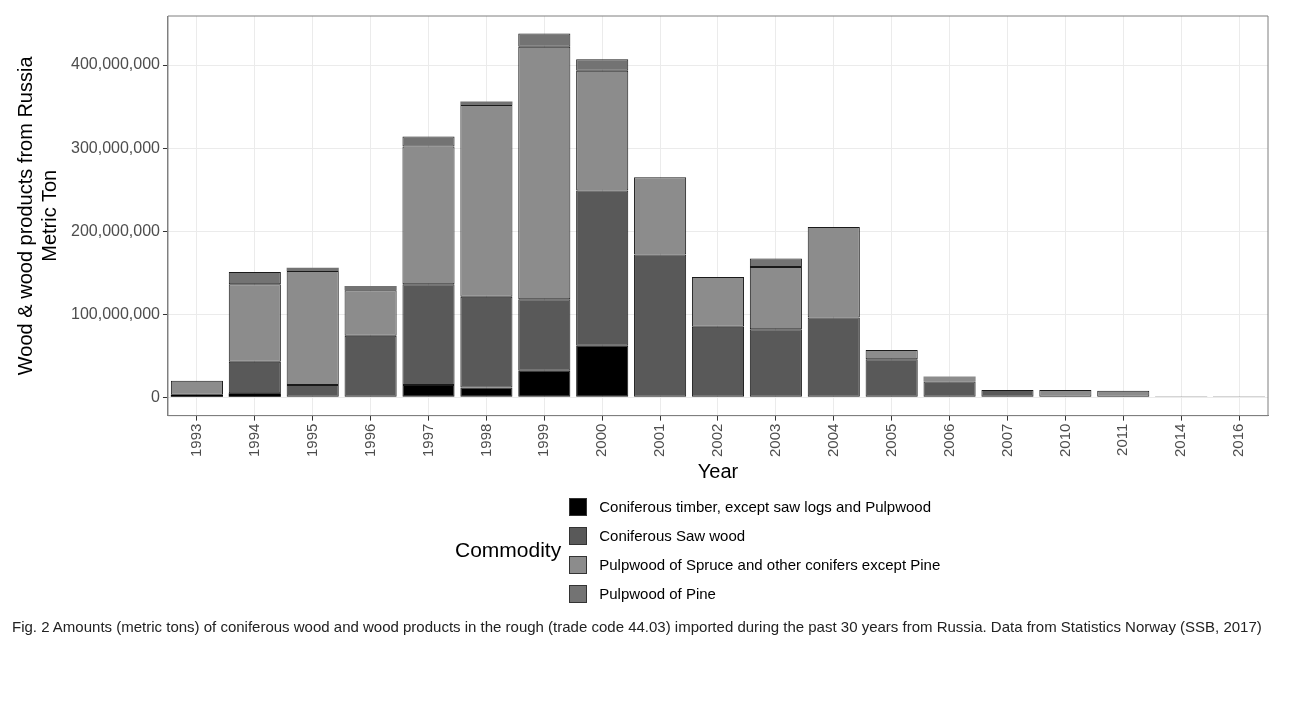 The width and height of the screenshot is (1290, 706). Describe the element at coordinates (1180, 440) in the screenshot. I see `x-tick-label: 2014` at that location.